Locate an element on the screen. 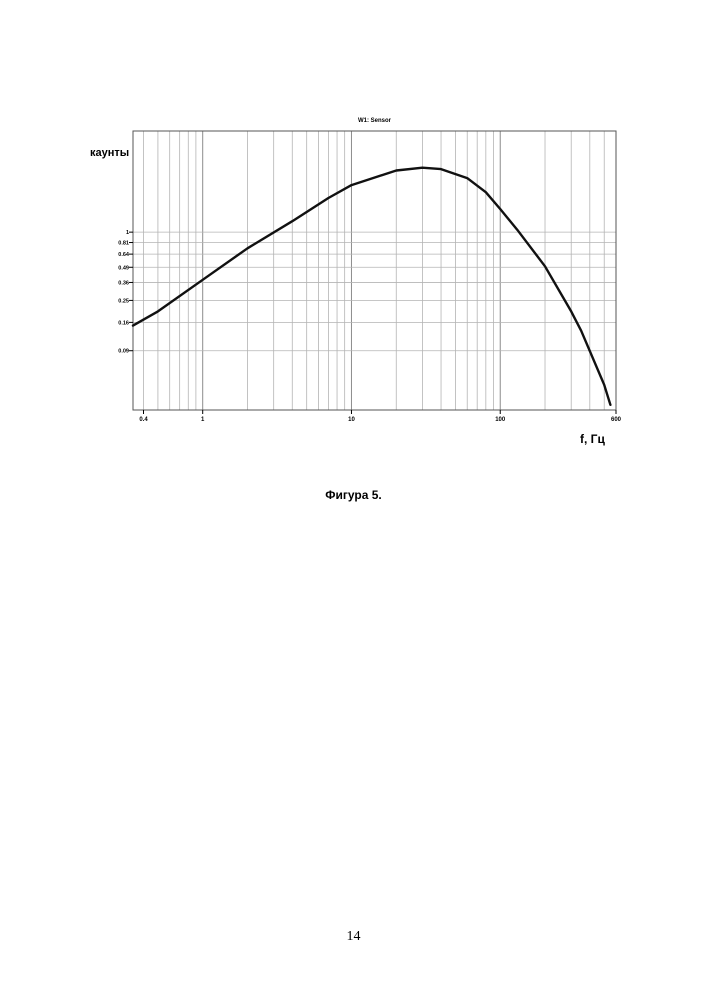  x-tick-label: 10 is located at coordinates (351, 420).